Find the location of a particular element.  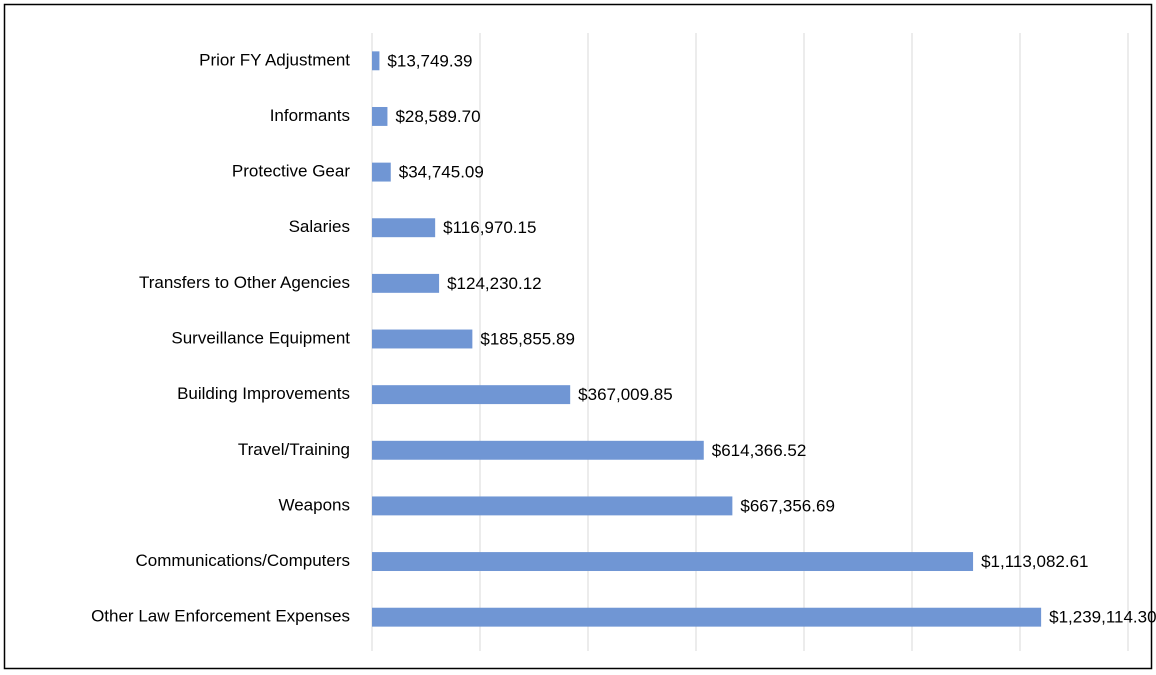

data-label: $124,230.12 is located at coordinates (494, 283).